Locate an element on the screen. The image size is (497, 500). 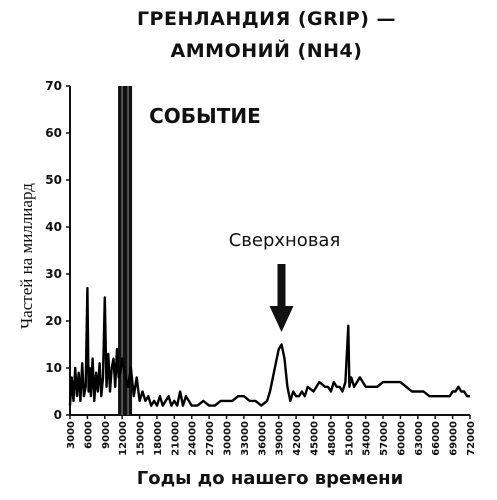
x-tick-label: 66000 is located at coordinates (436, 438).